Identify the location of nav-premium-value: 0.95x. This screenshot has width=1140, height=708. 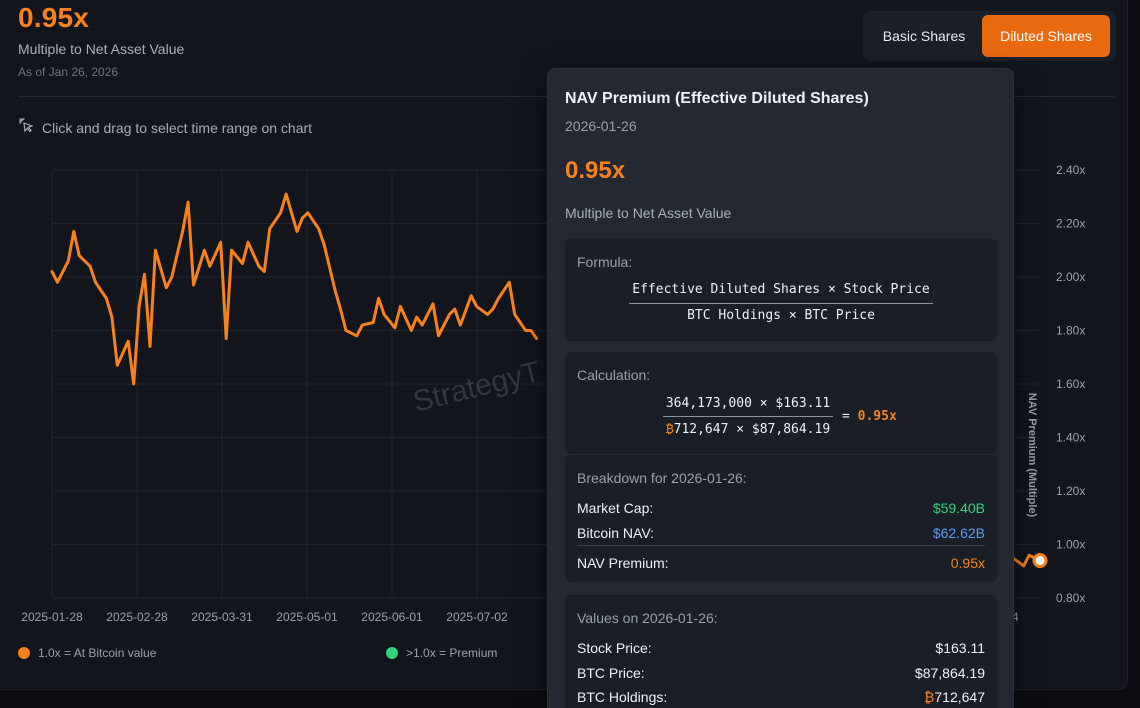
(967, 563).